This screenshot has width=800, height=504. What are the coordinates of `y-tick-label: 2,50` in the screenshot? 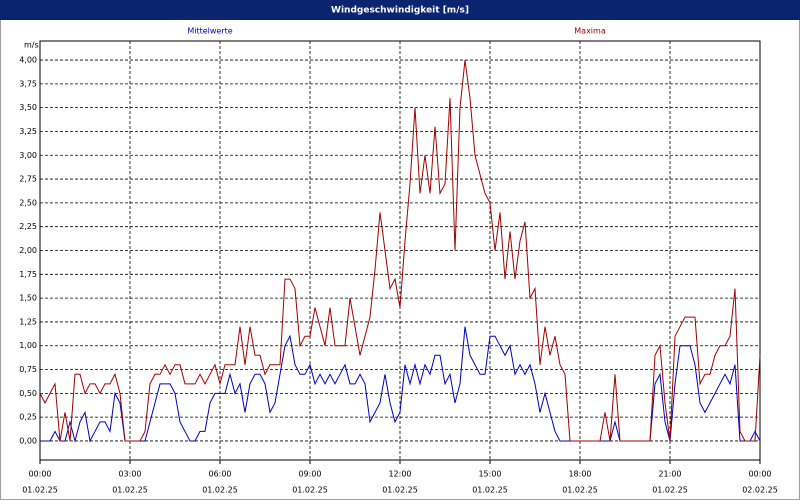 It's located at (28, 202).